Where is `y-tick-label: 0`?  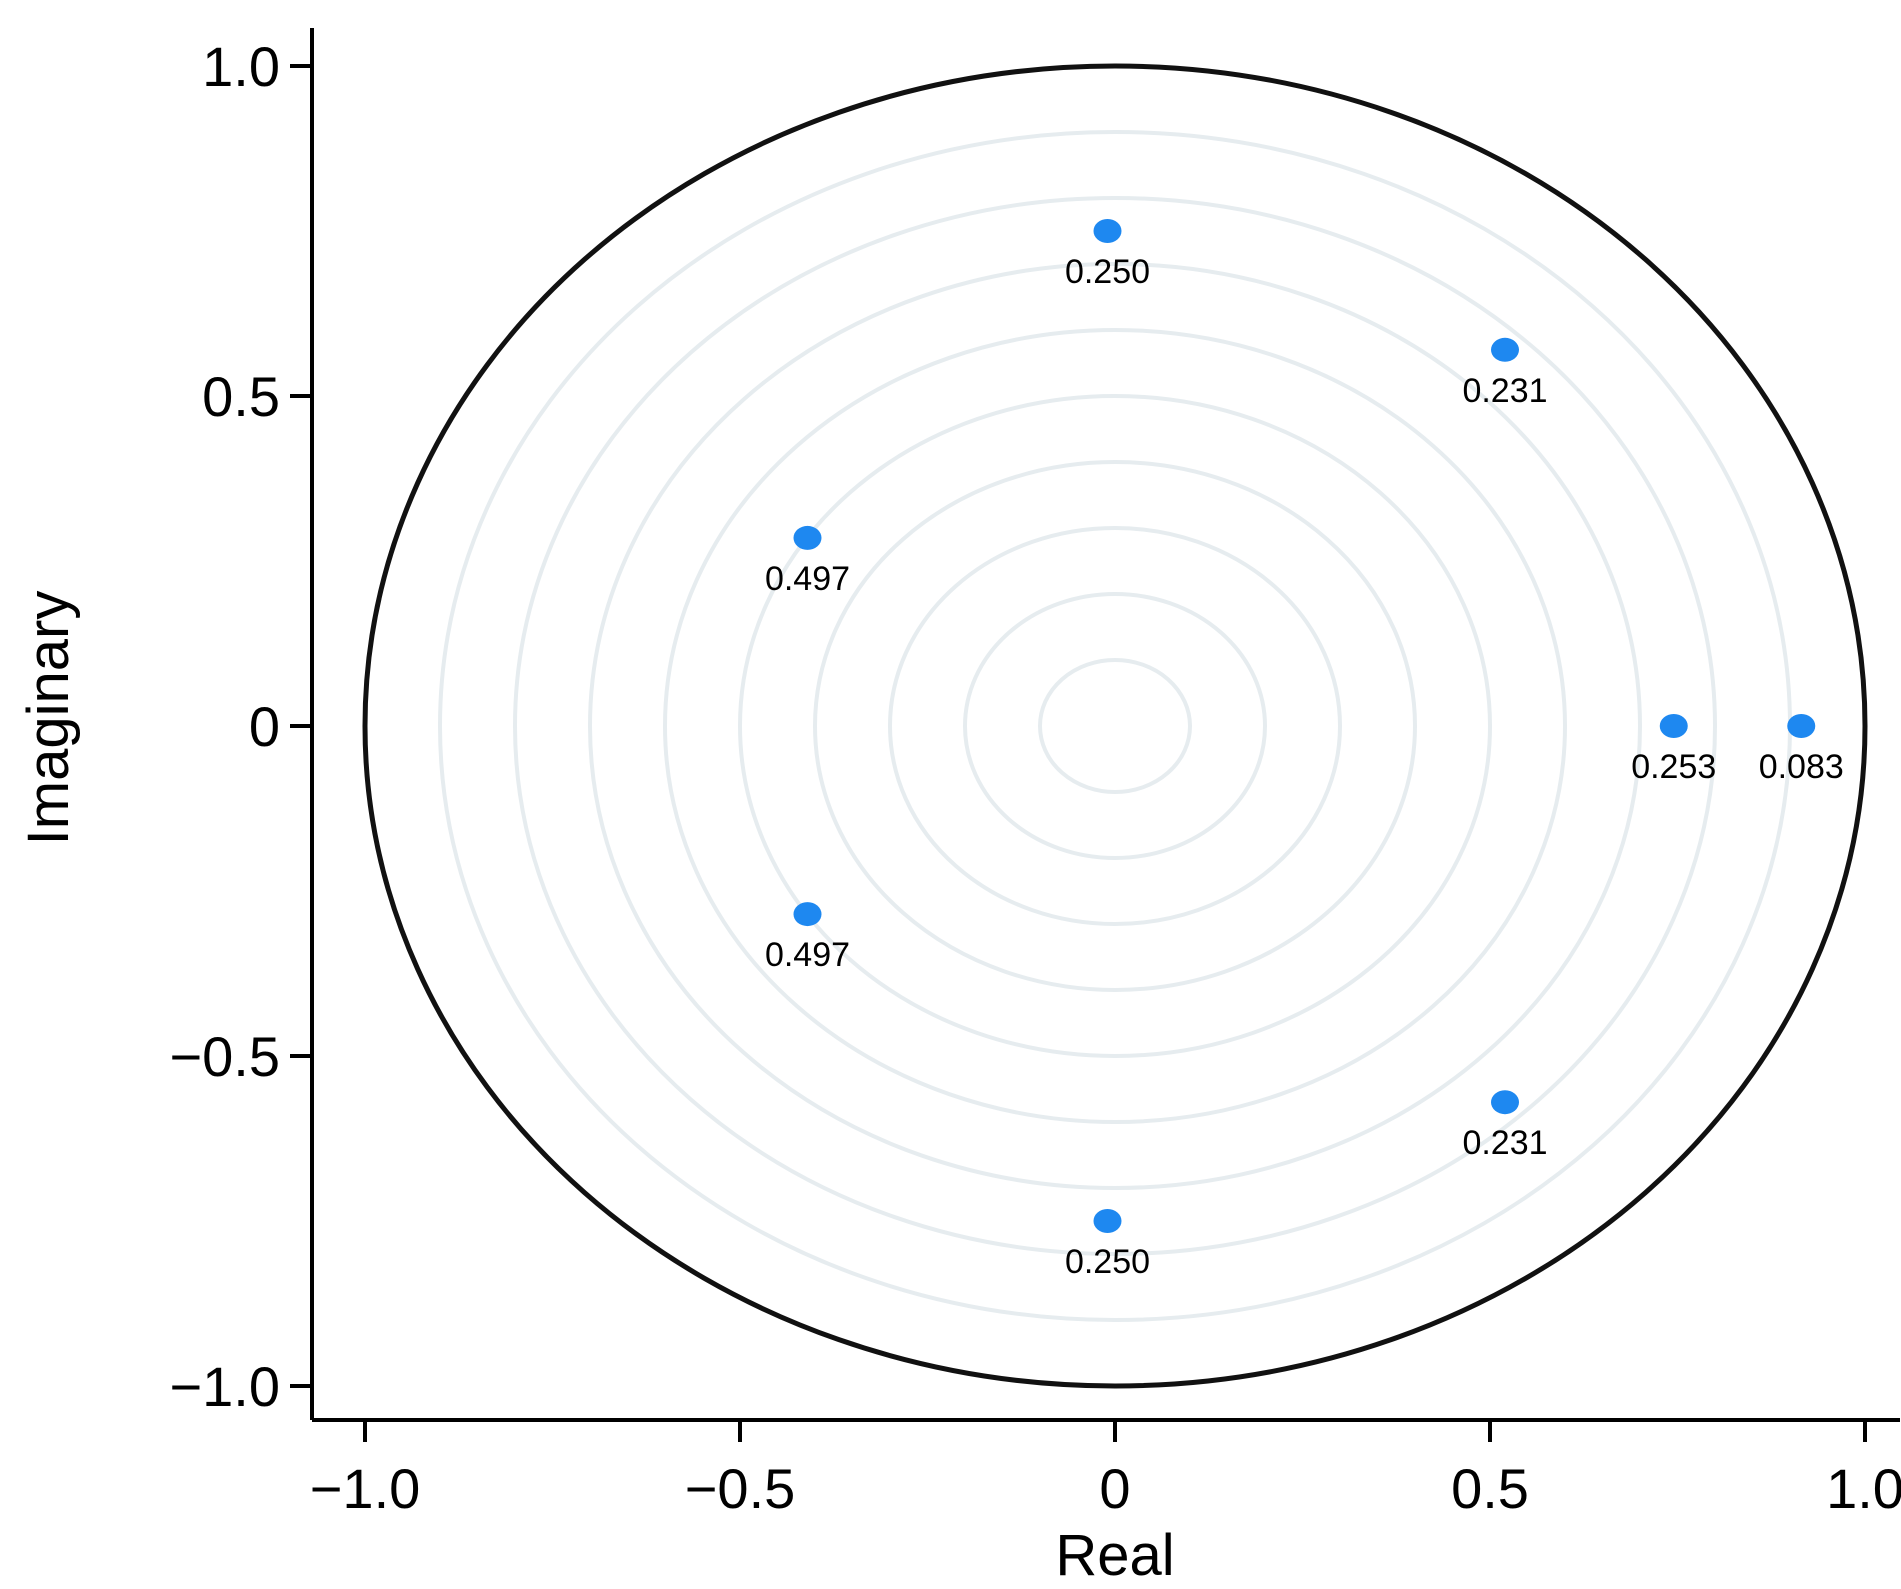
y-tick-label: 0 is located at coordinates (264, 726).